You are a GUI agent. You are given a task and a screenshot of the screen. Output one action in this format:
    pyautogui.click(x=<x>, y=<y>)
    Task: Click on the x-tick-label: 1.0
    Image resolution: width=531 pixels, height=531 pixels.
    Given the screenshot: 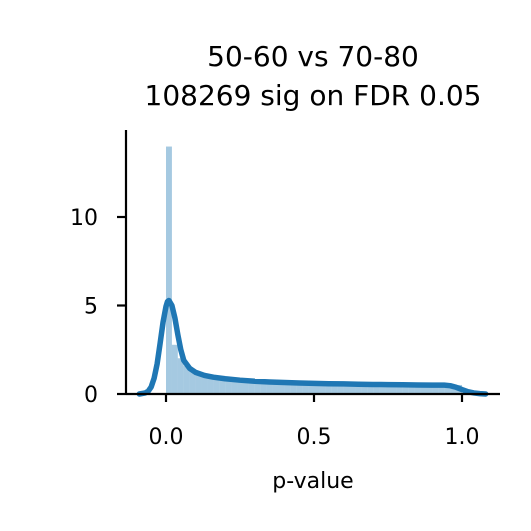 What is the action you would take?
    pyautogui.click(x=462, y=437)
    